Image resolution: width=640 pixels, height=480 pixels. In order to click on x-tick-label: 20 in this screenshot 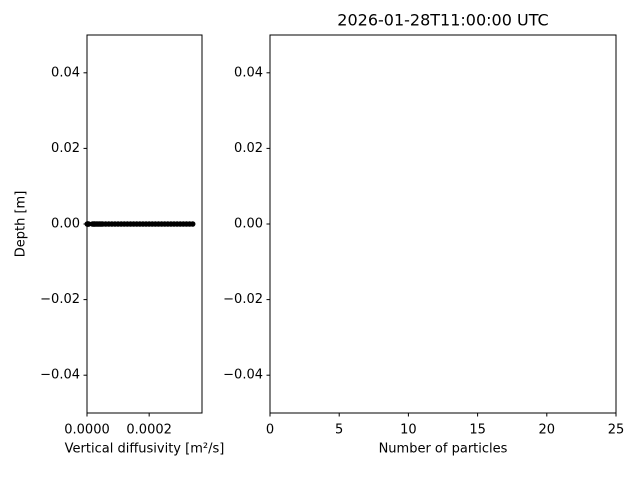, I will do `click(547, 430)`.